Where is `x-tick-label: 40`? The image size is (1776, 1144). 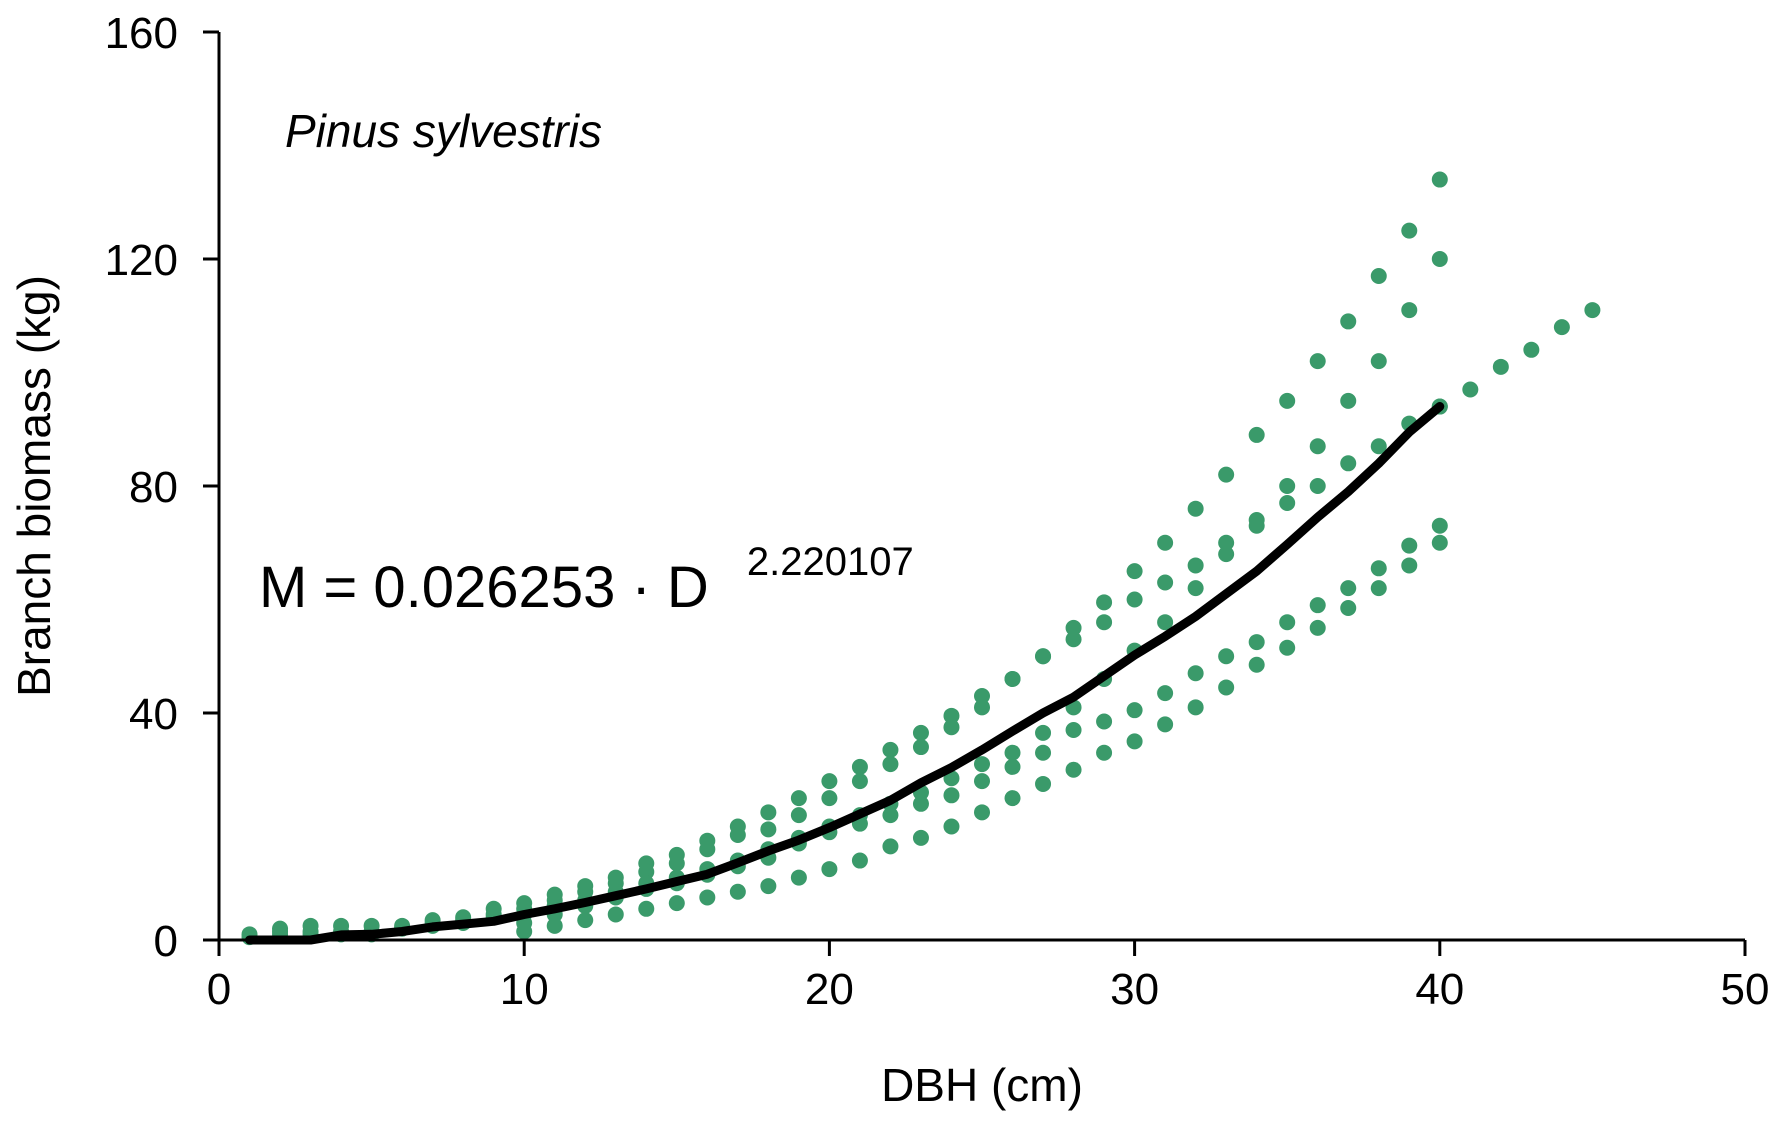
x-tick-label: 40 is located at coordinates (1439, 989).